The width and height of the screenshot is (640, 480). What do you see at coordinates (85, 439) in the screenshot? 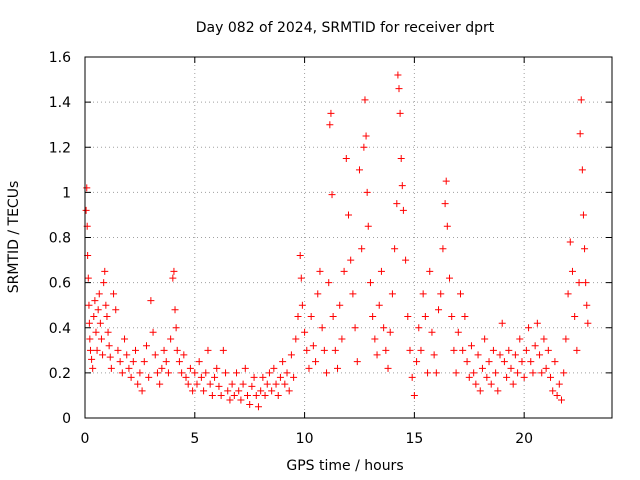
I see `x-tick-label: 0` at bounding box center [85, 439].